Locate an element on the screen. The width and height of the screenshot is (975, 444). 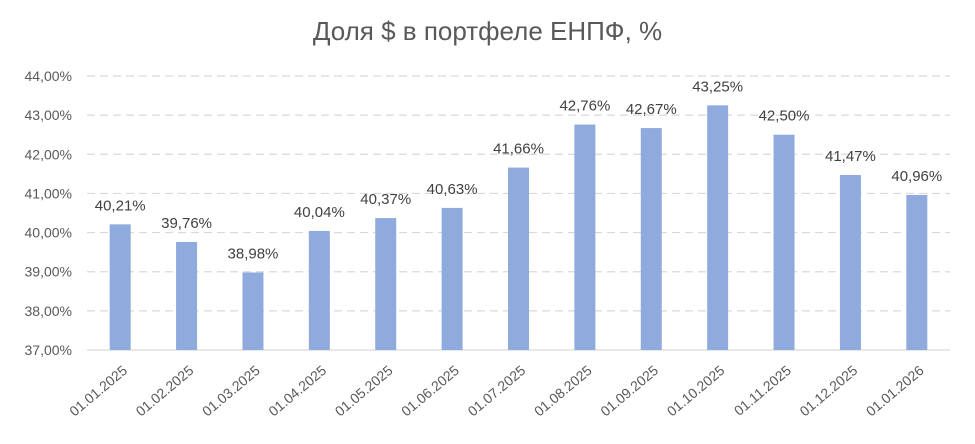
data-label: 41,66% is located at coordinates (518, 149).